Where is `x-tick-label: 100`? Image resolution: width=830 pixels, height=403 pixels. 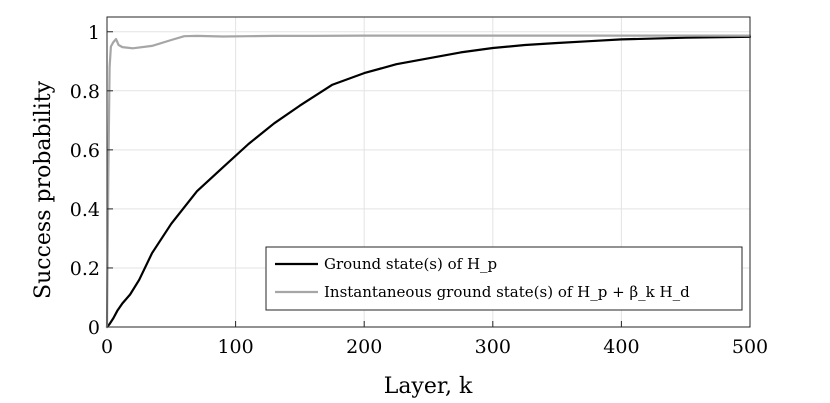 x-tick-label: 100 is located at coordinates (235, 347).